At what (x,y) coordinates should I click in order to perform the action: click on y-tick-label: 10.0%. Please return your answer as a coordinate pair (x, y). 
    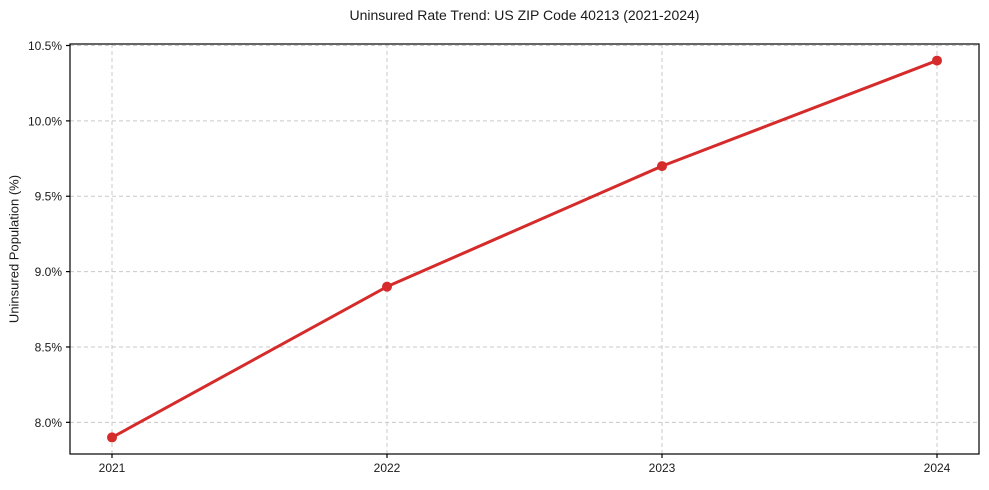
    Looking at the image, I should click on (45, 121).